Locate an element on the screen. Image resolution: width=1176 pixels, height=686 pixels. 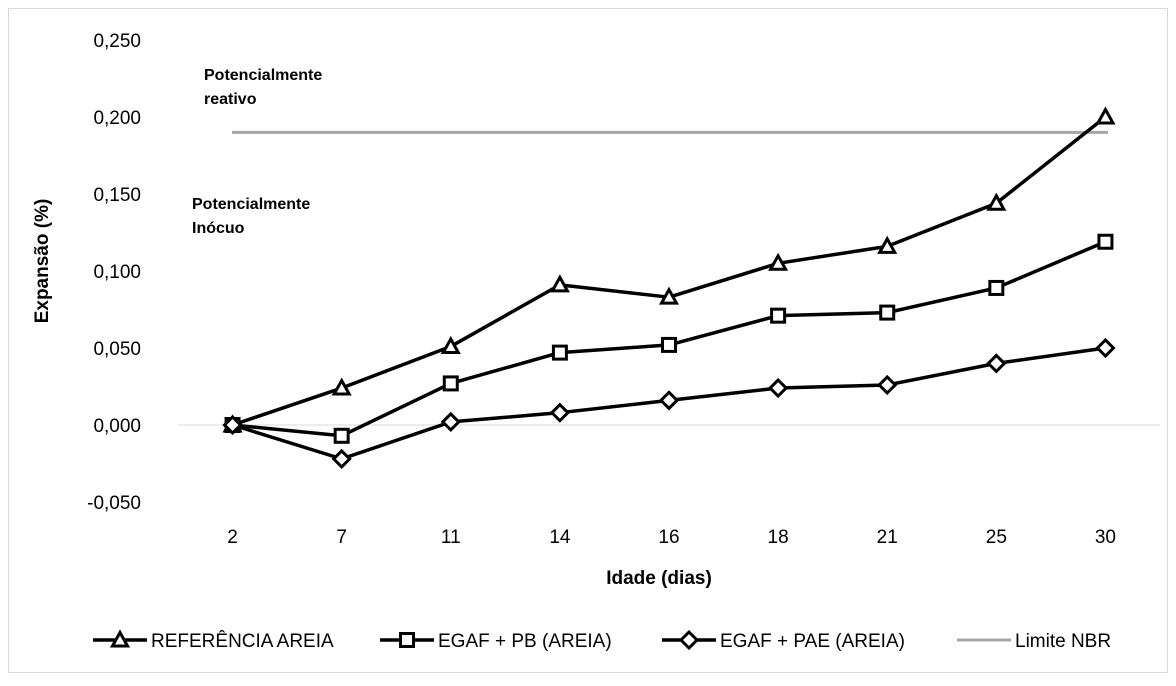
y-tick-label: 0,200 is located at coordinates (117, 118).